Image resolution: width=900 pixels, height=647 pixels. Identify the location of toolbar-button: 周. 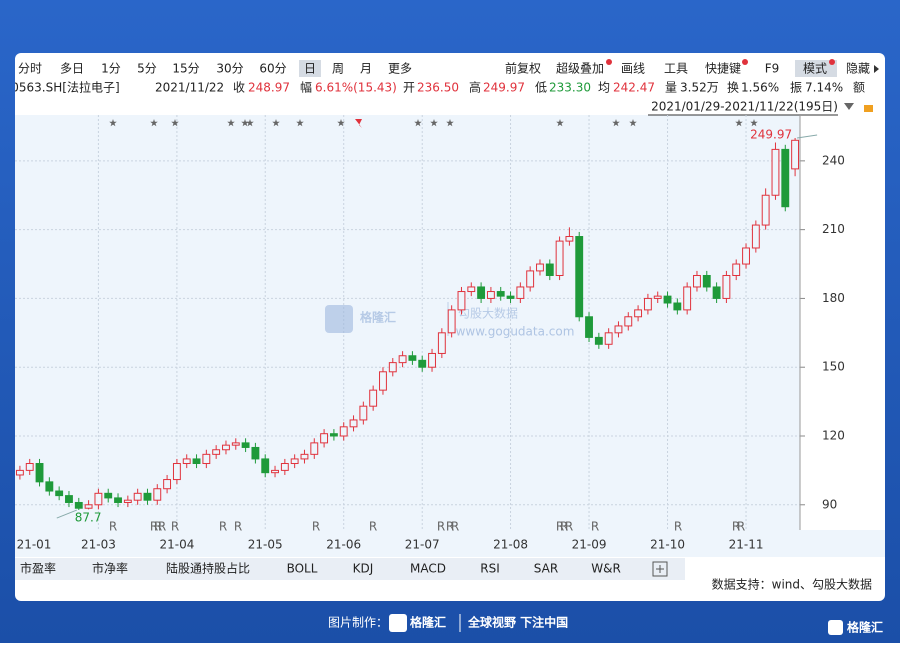
(338, 69).